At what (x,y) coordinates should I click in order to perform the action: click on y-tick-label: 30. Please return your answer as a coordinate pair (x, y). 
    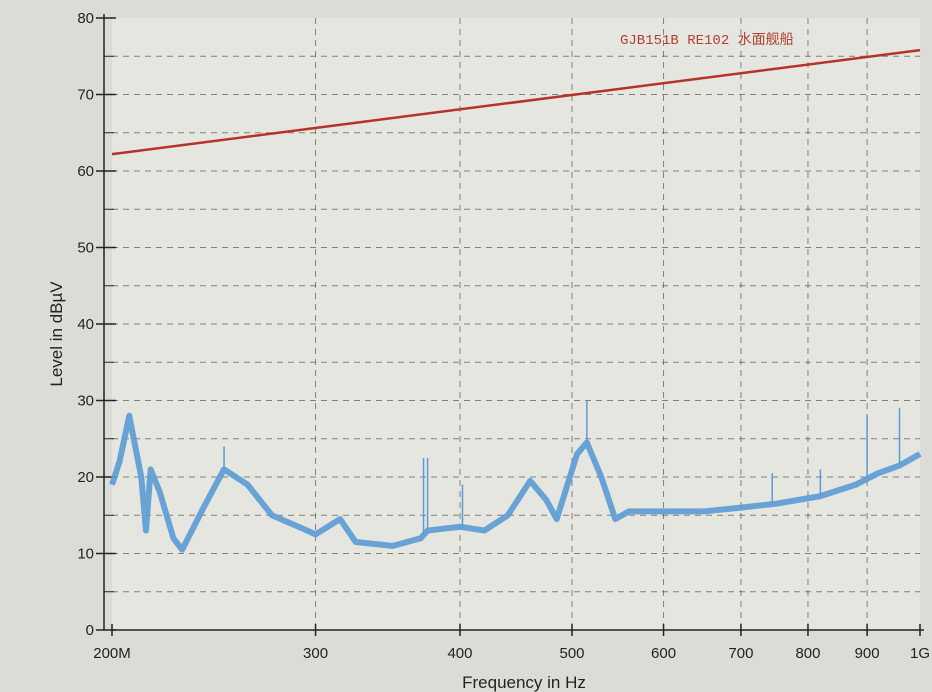
    Looking at the image, I should click on (85, 401).